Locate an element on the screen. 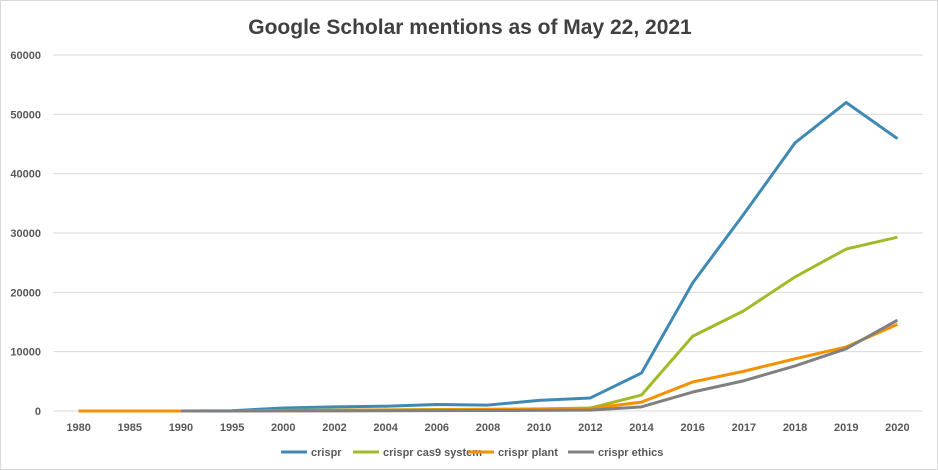 The image size is (938, 470). x-tick-label: 1980 is located at coordinates (78, 428).